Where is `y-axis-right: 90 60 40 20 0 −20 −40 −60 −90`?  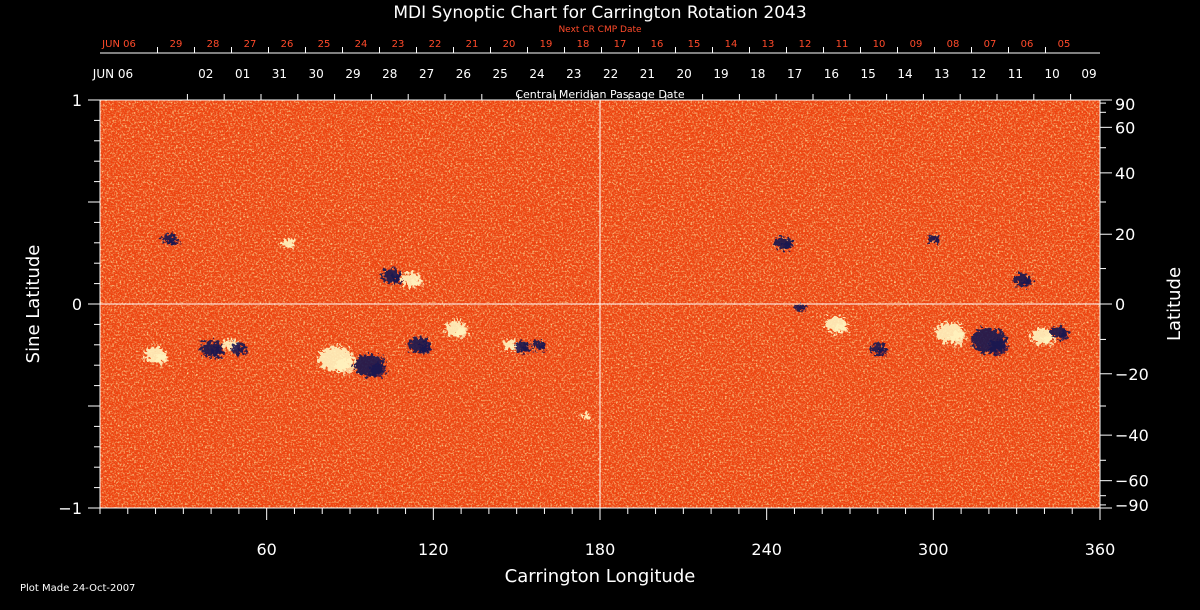
y-axis-right: 90 60 40 20 0 −20 −40 −60 −90 is located at coordinates (1124, 305).